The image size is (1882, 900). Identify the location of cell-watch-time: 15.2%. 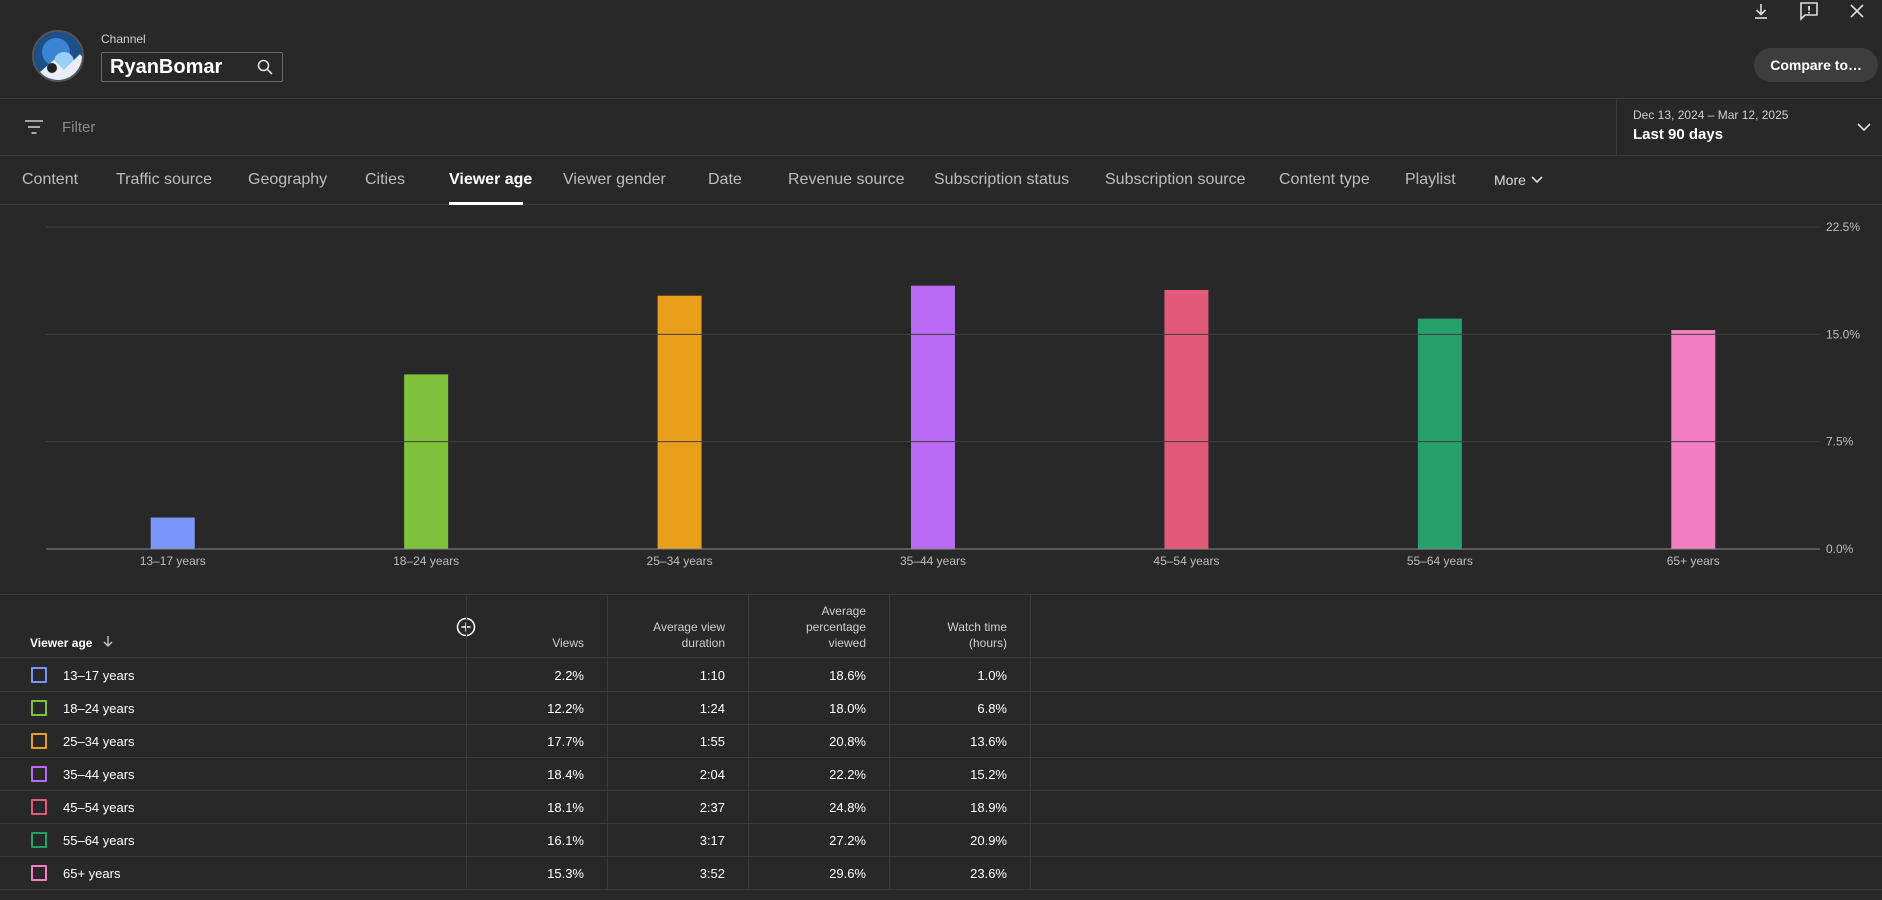
(988, 774).